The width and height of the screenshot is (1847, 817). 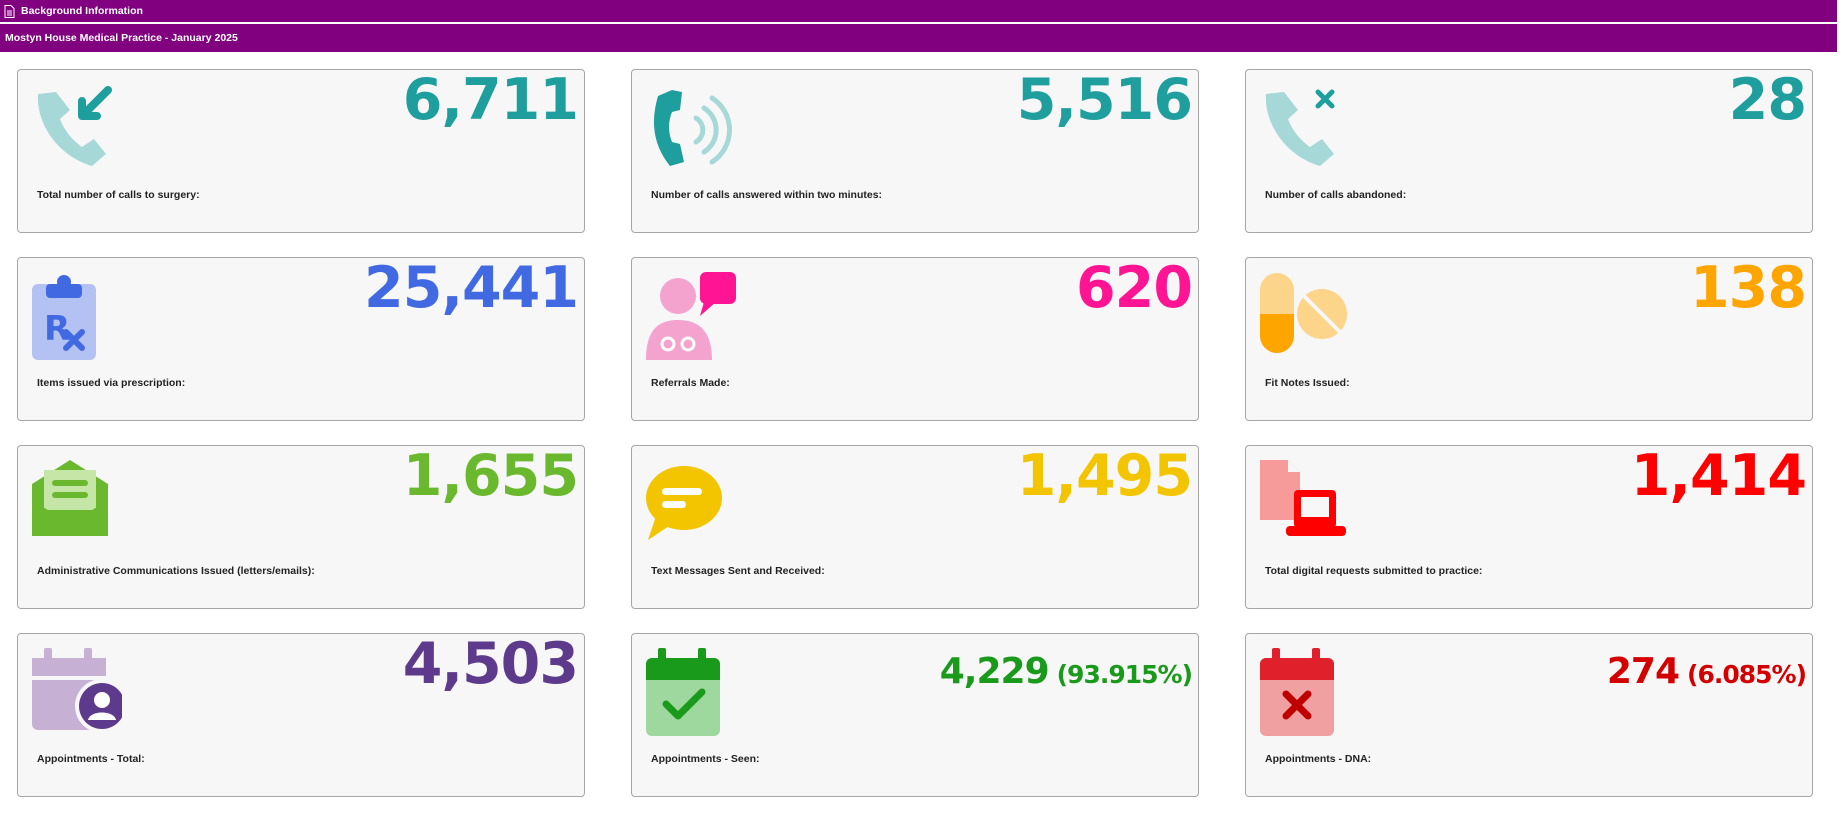 What do you see at coordinates (691, 693) in the screenshot?
I see `calendar-check-icon` at bounding box center [691, 693].